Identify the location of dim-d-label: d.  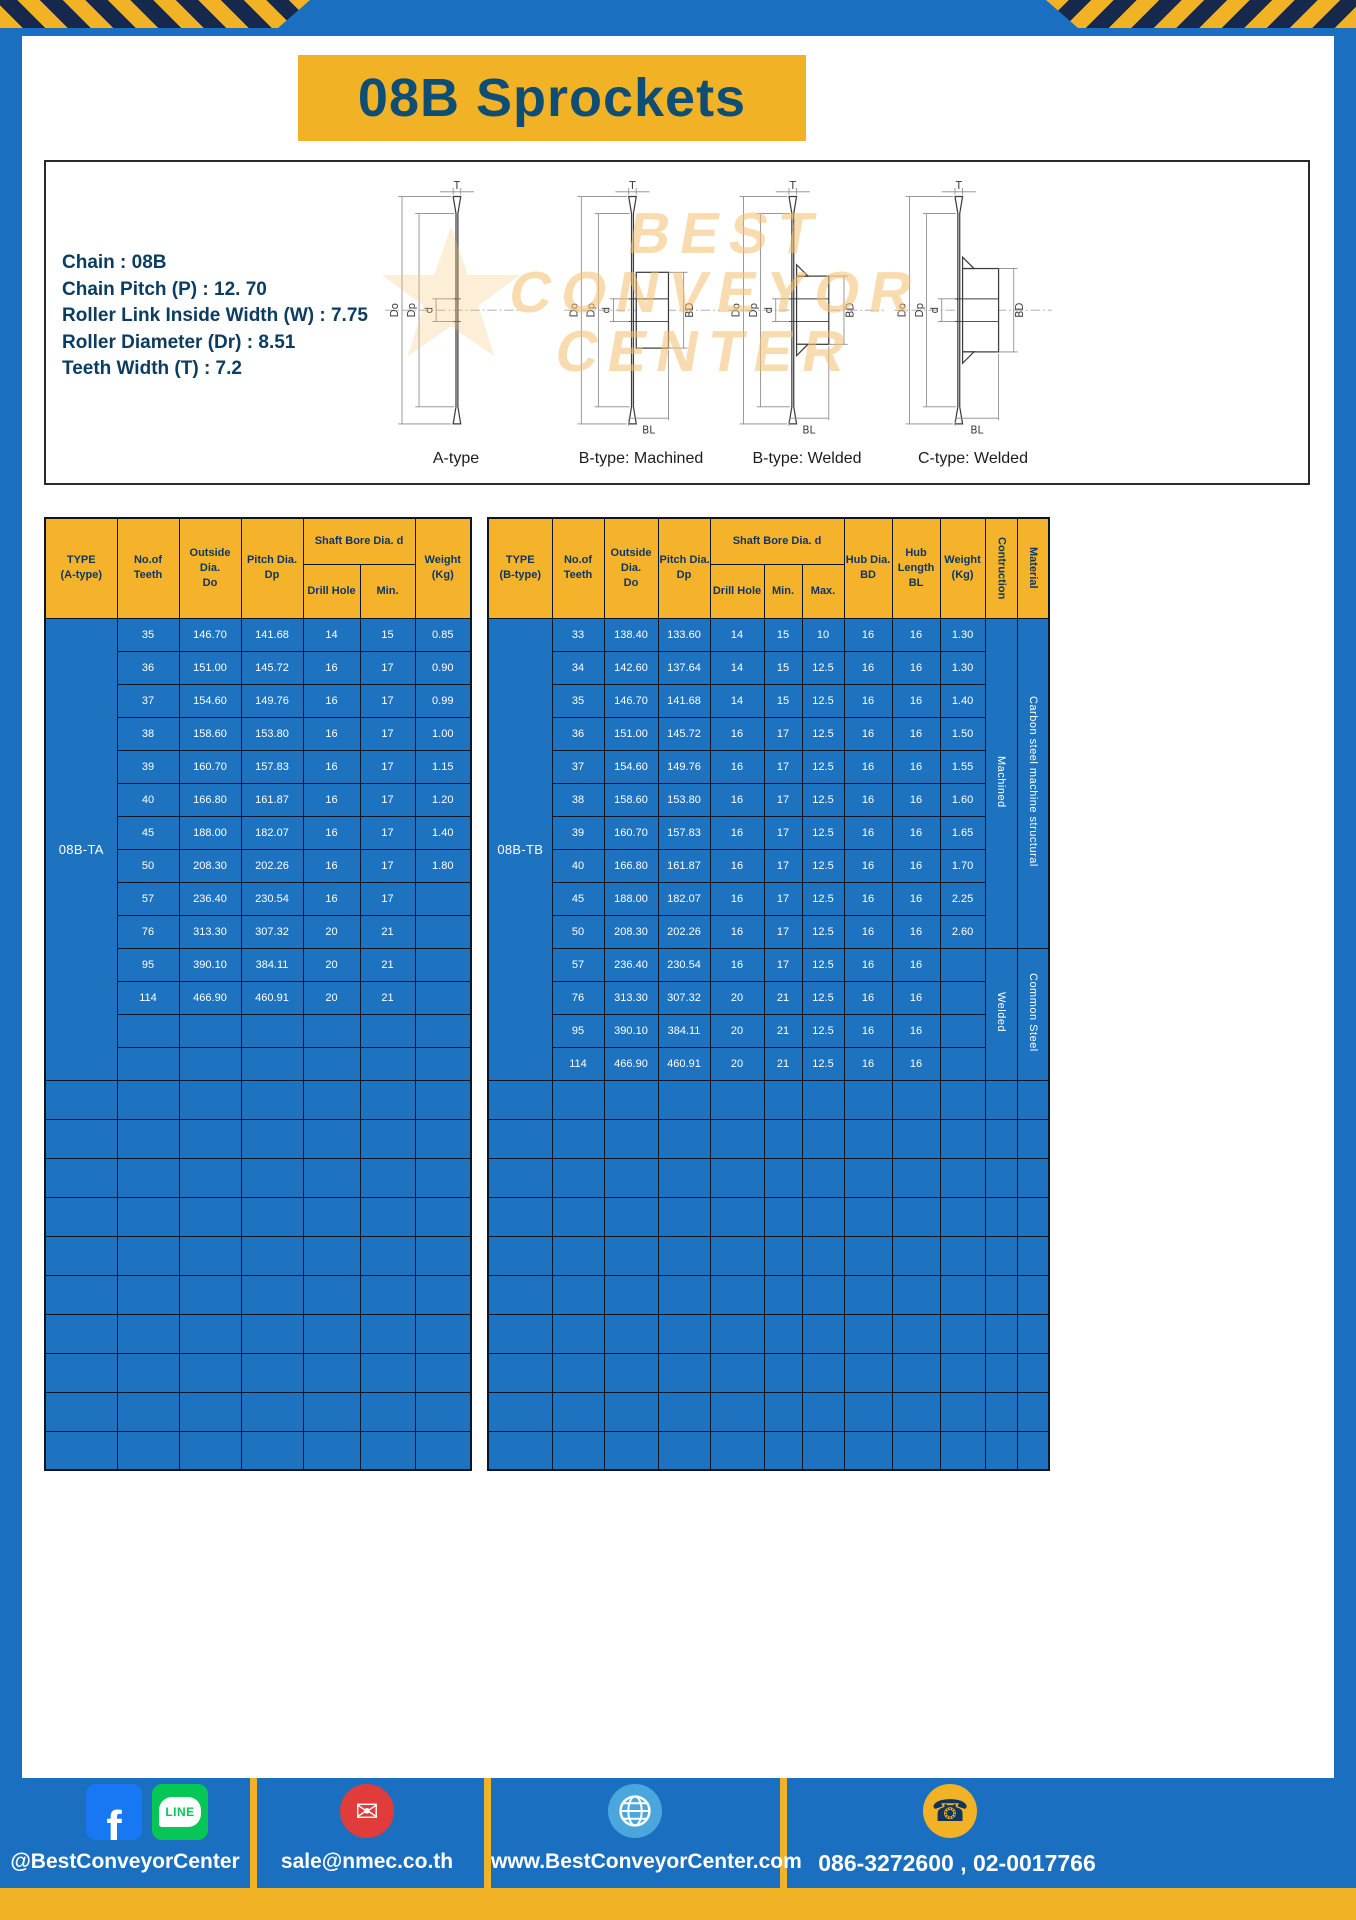
(769, 310).